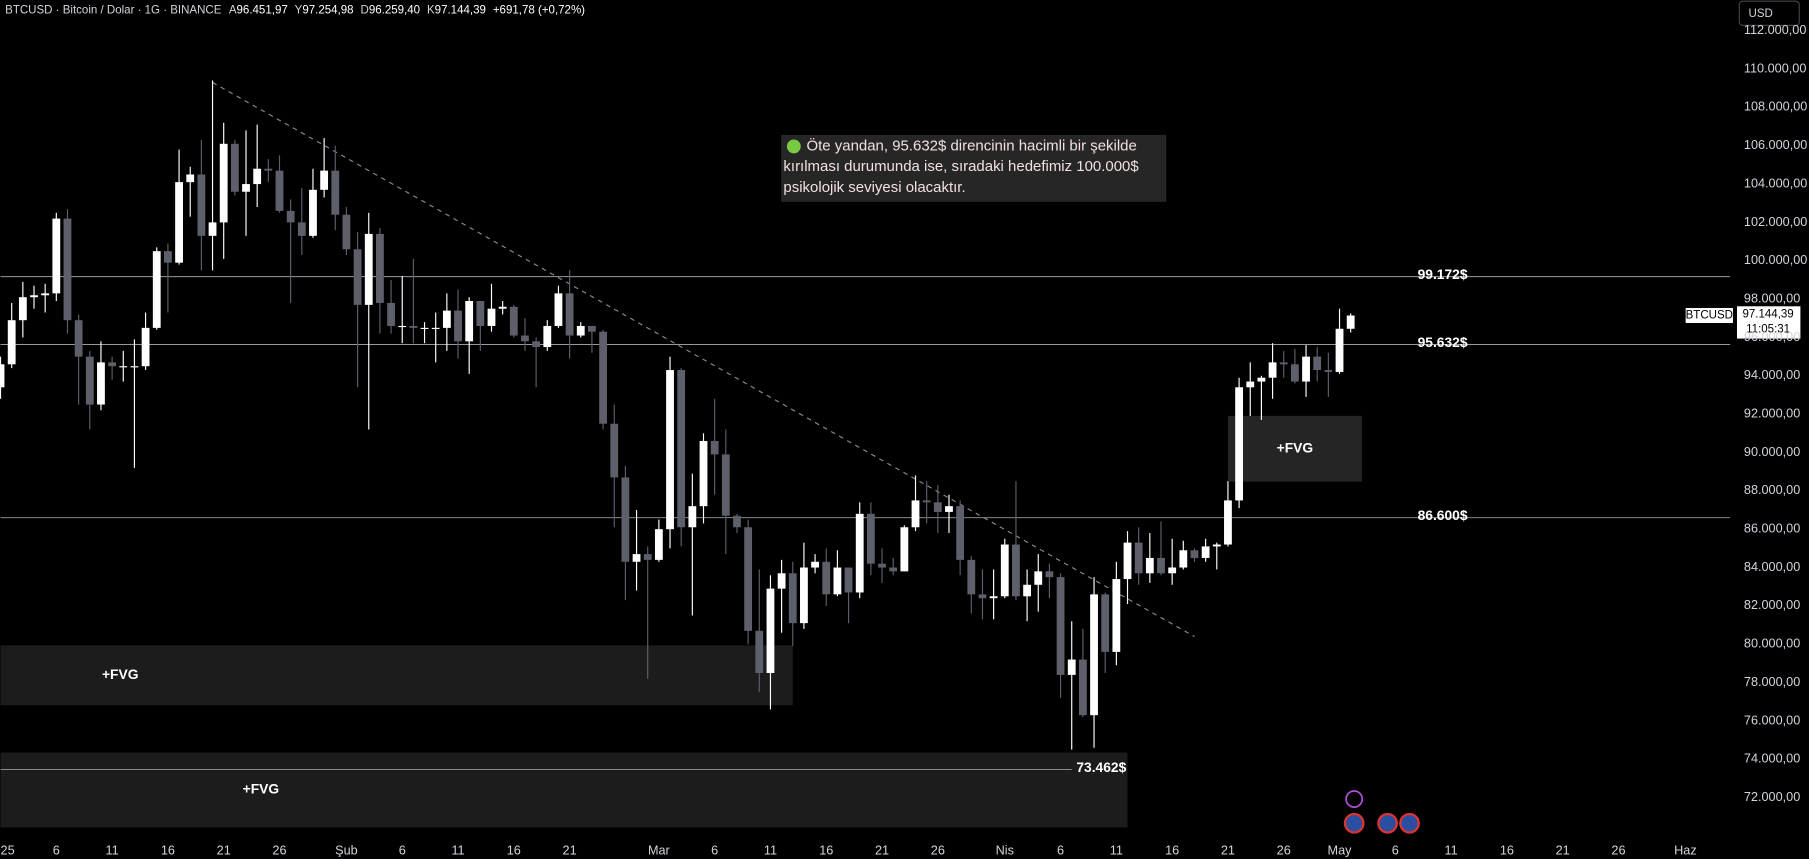 Image resolution: width=1809 pixels, height=859 pixels. I want to click on level-label: 95.632$, so click(1443, 342).